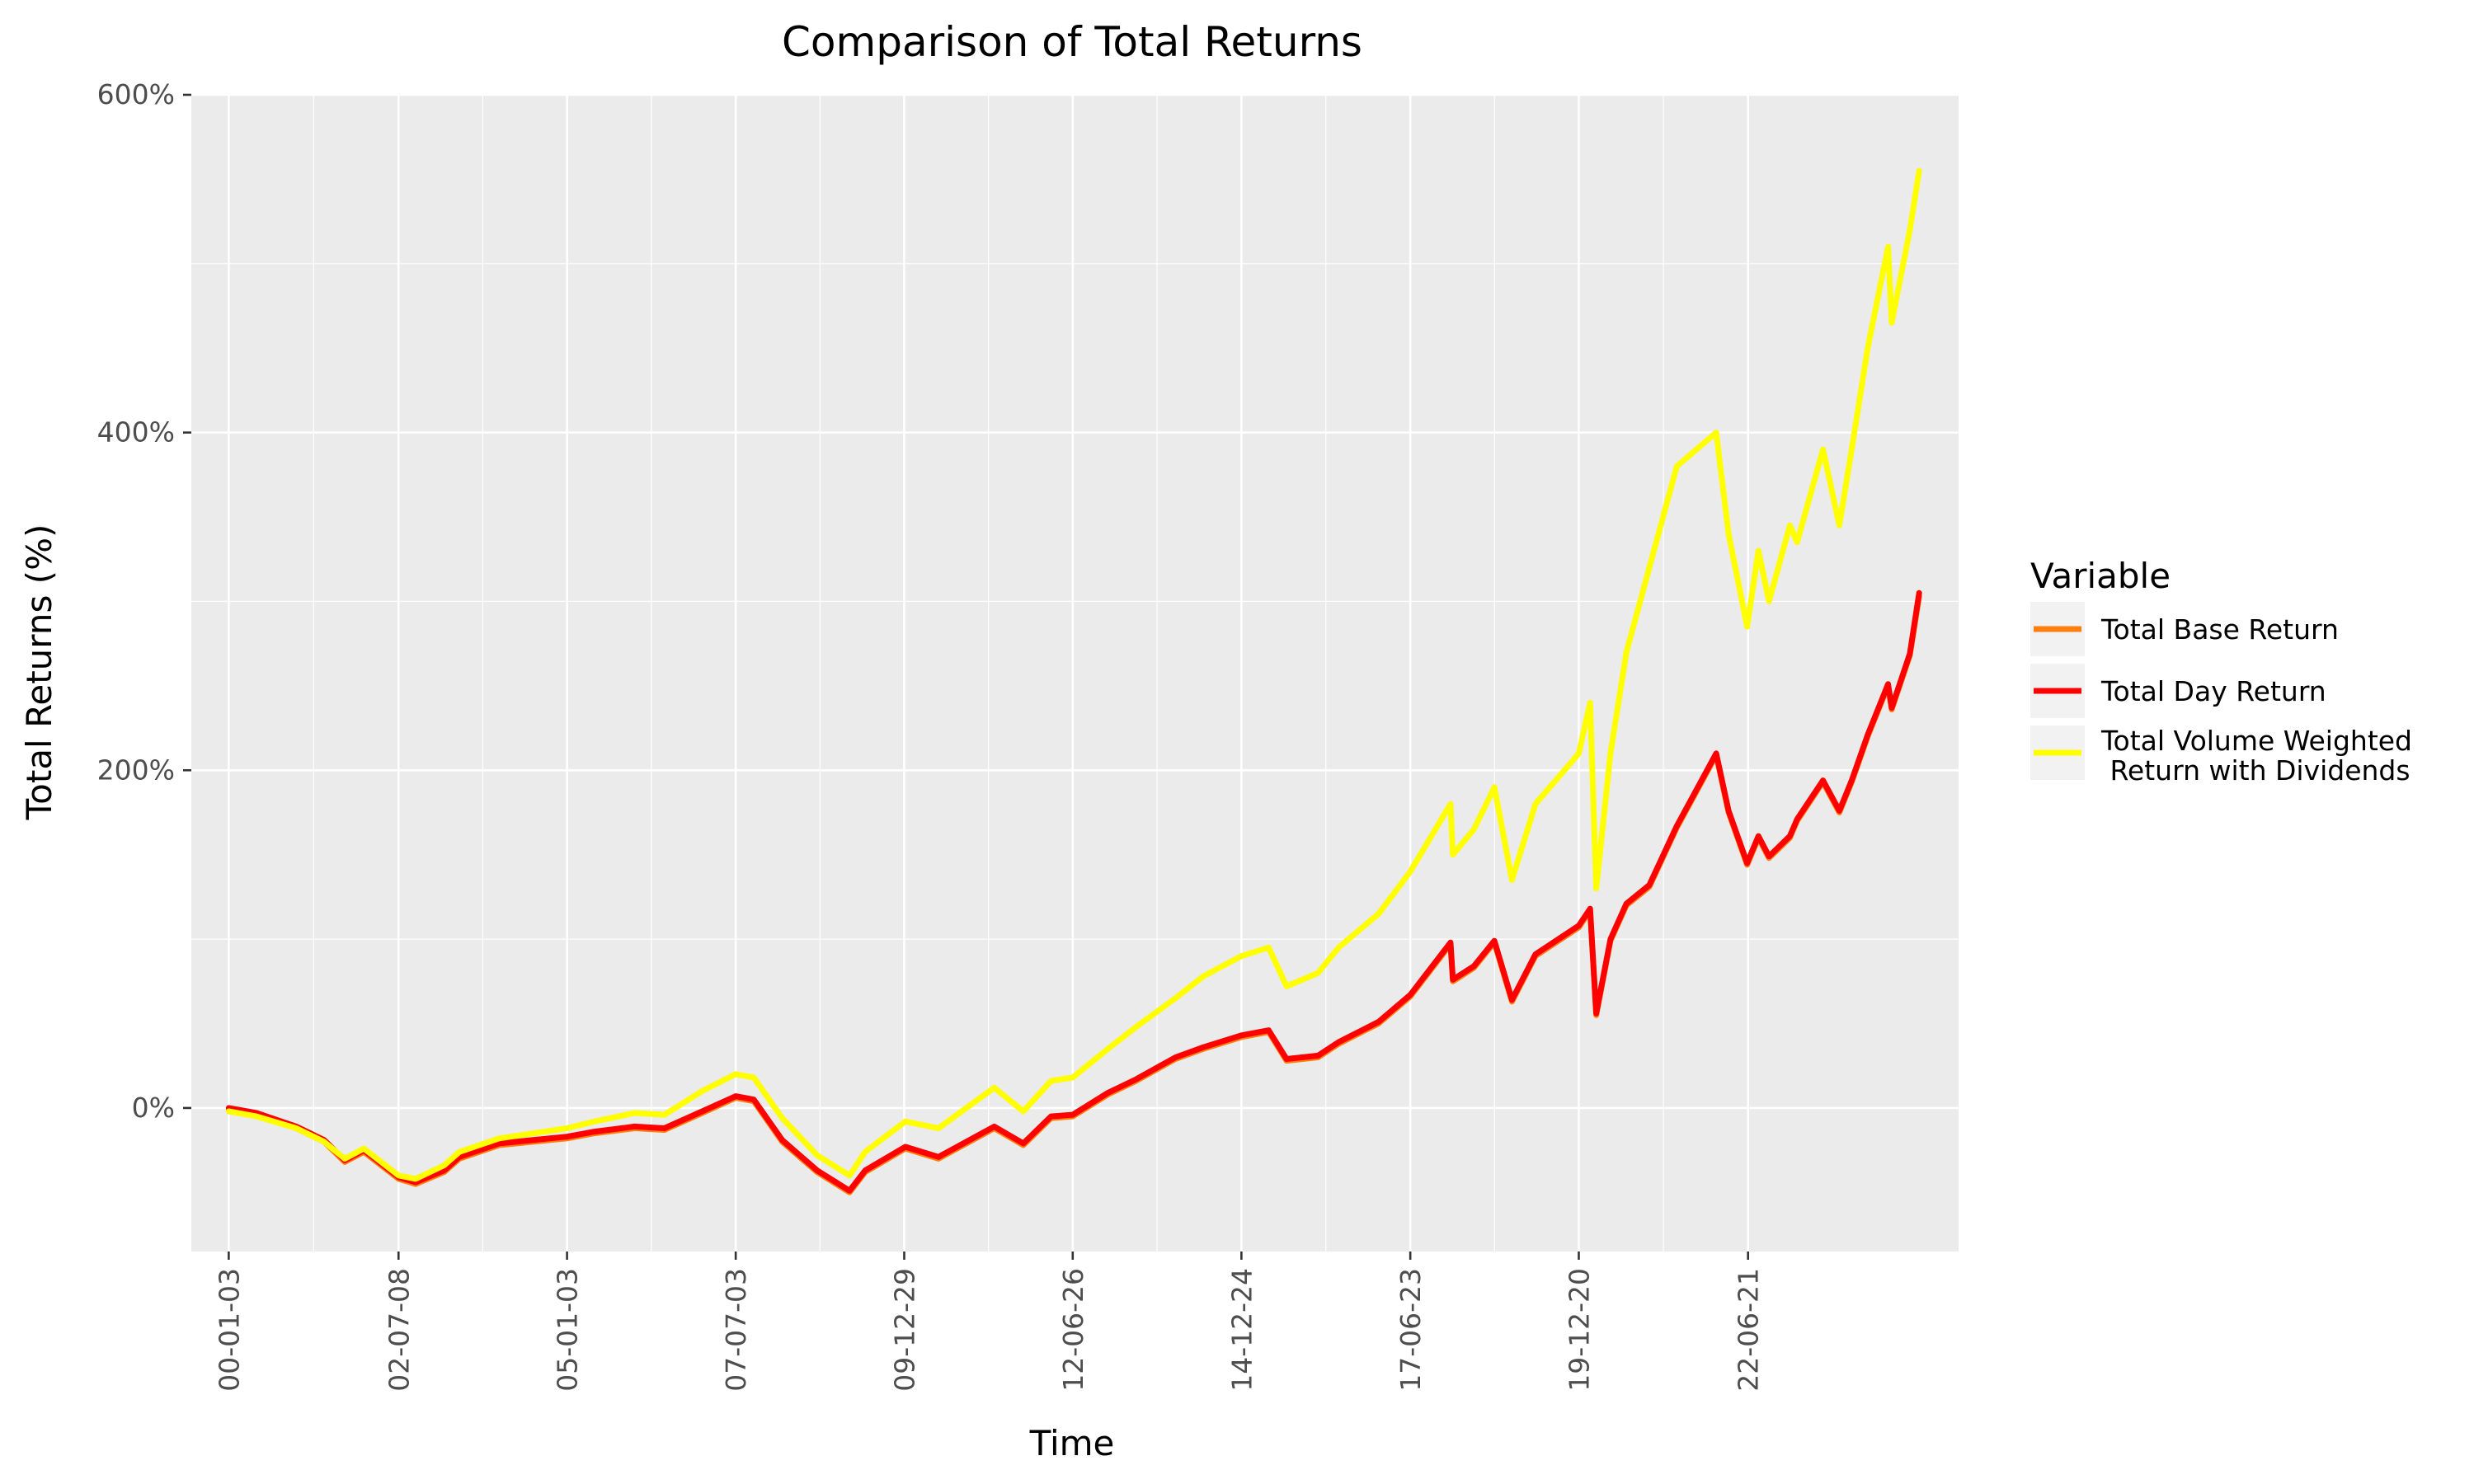  I want to click on x-tick-label: 05-01-03, so click(568, 1330).